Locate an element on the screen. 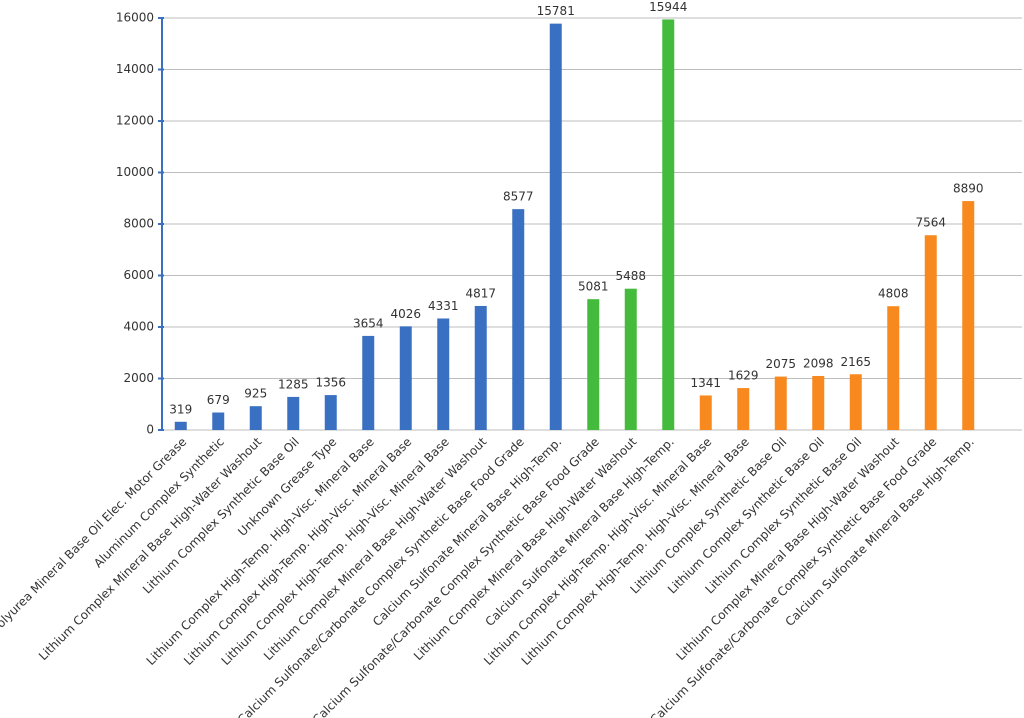 The width and height of the screenshot is (1024, 718). value-label: 1629 is located at coordinates (743, 376).